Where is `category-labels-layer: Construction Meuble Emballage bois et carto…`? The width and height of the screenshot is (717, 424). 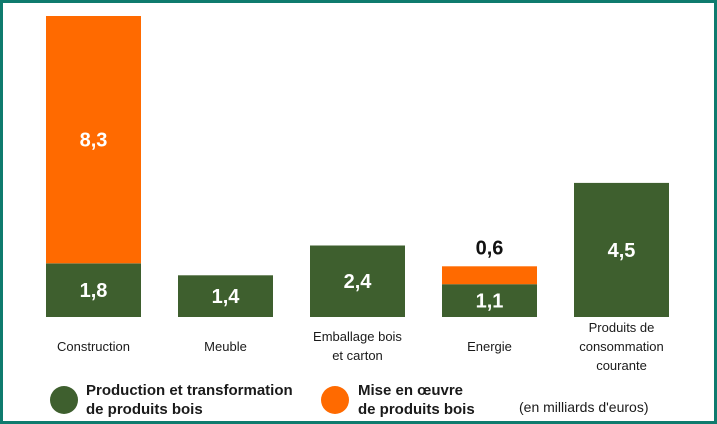 category-labels-layer: Construction Meuble Emballage bois et carto… is located at coordinates (360, 346).